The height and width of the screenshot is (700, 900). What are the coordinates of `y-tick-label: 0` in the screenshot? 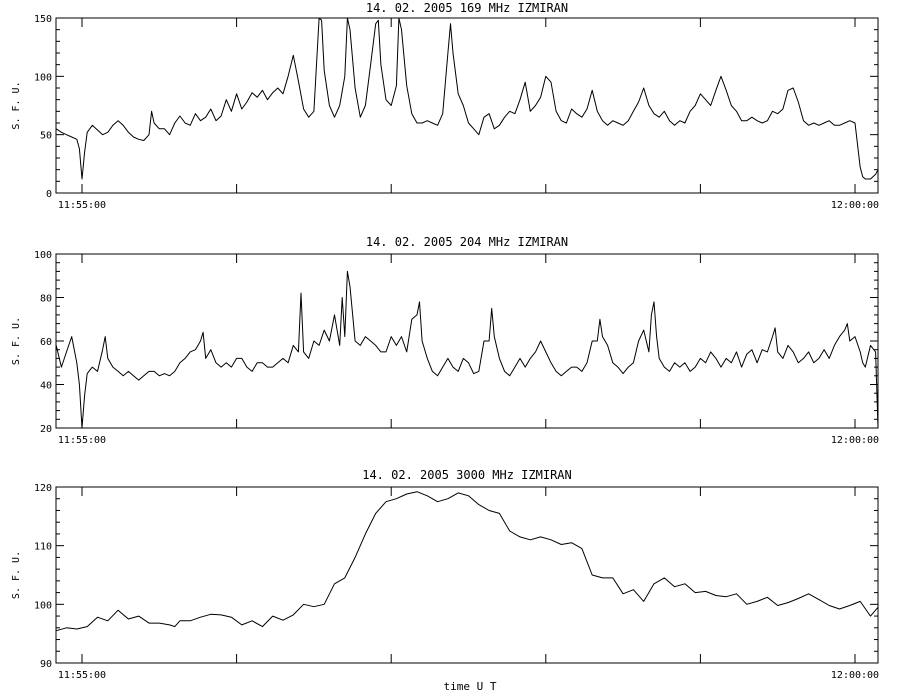 It's located at (49, 194).